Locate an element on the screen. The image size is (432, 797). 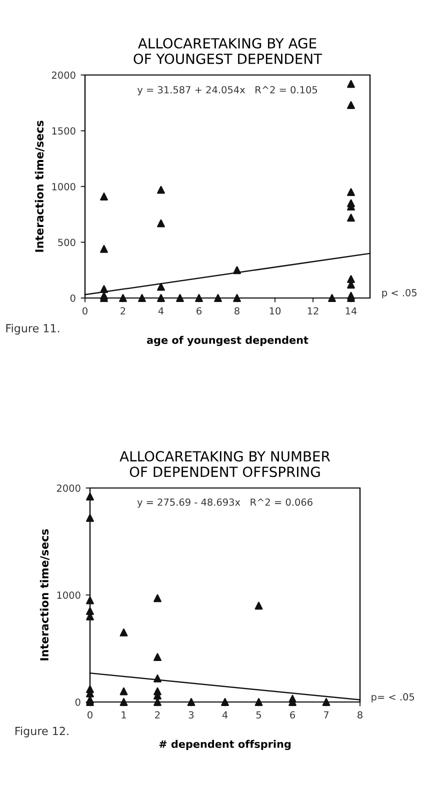
text: p < .05 is located at coordinates (399, 293).